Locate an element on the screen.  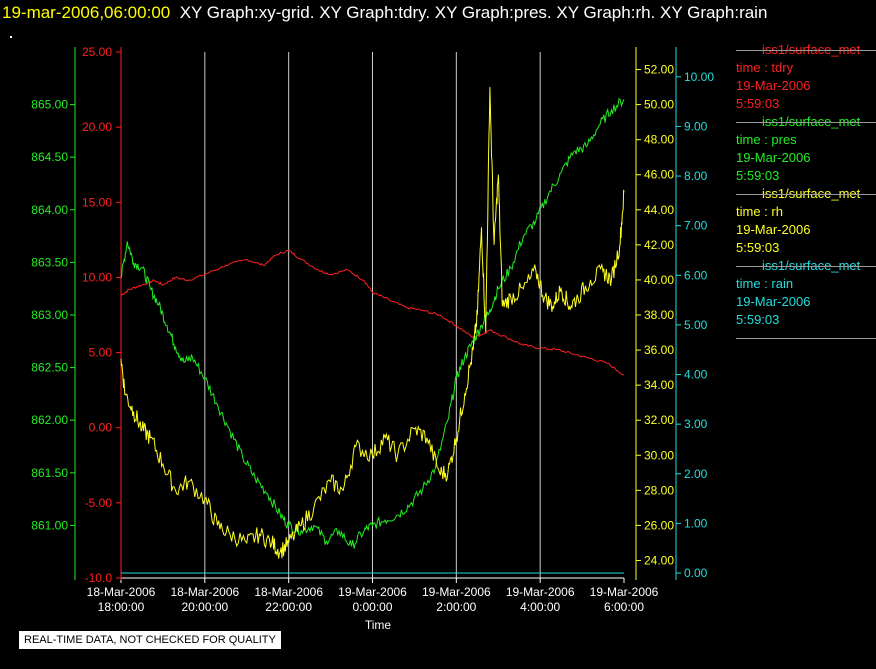
rain-tick-label: 9.00 is located at coordinates (696, 126).